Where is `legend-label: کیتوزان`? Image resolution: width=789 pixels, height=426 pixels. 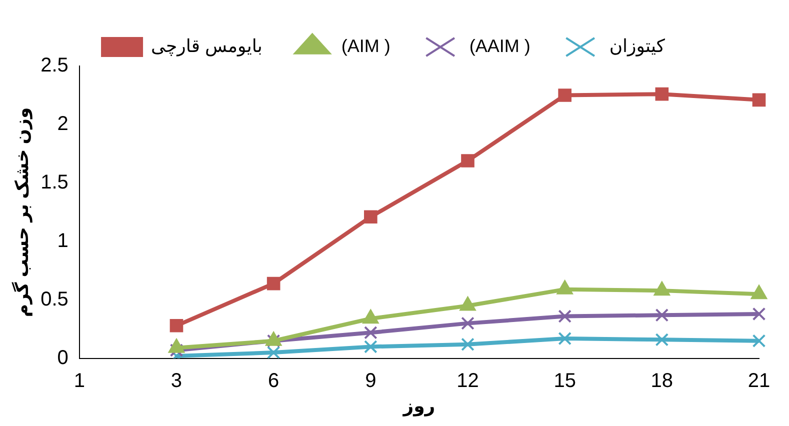 legend-label: کیتوزان is located at coordinates (637, 46).